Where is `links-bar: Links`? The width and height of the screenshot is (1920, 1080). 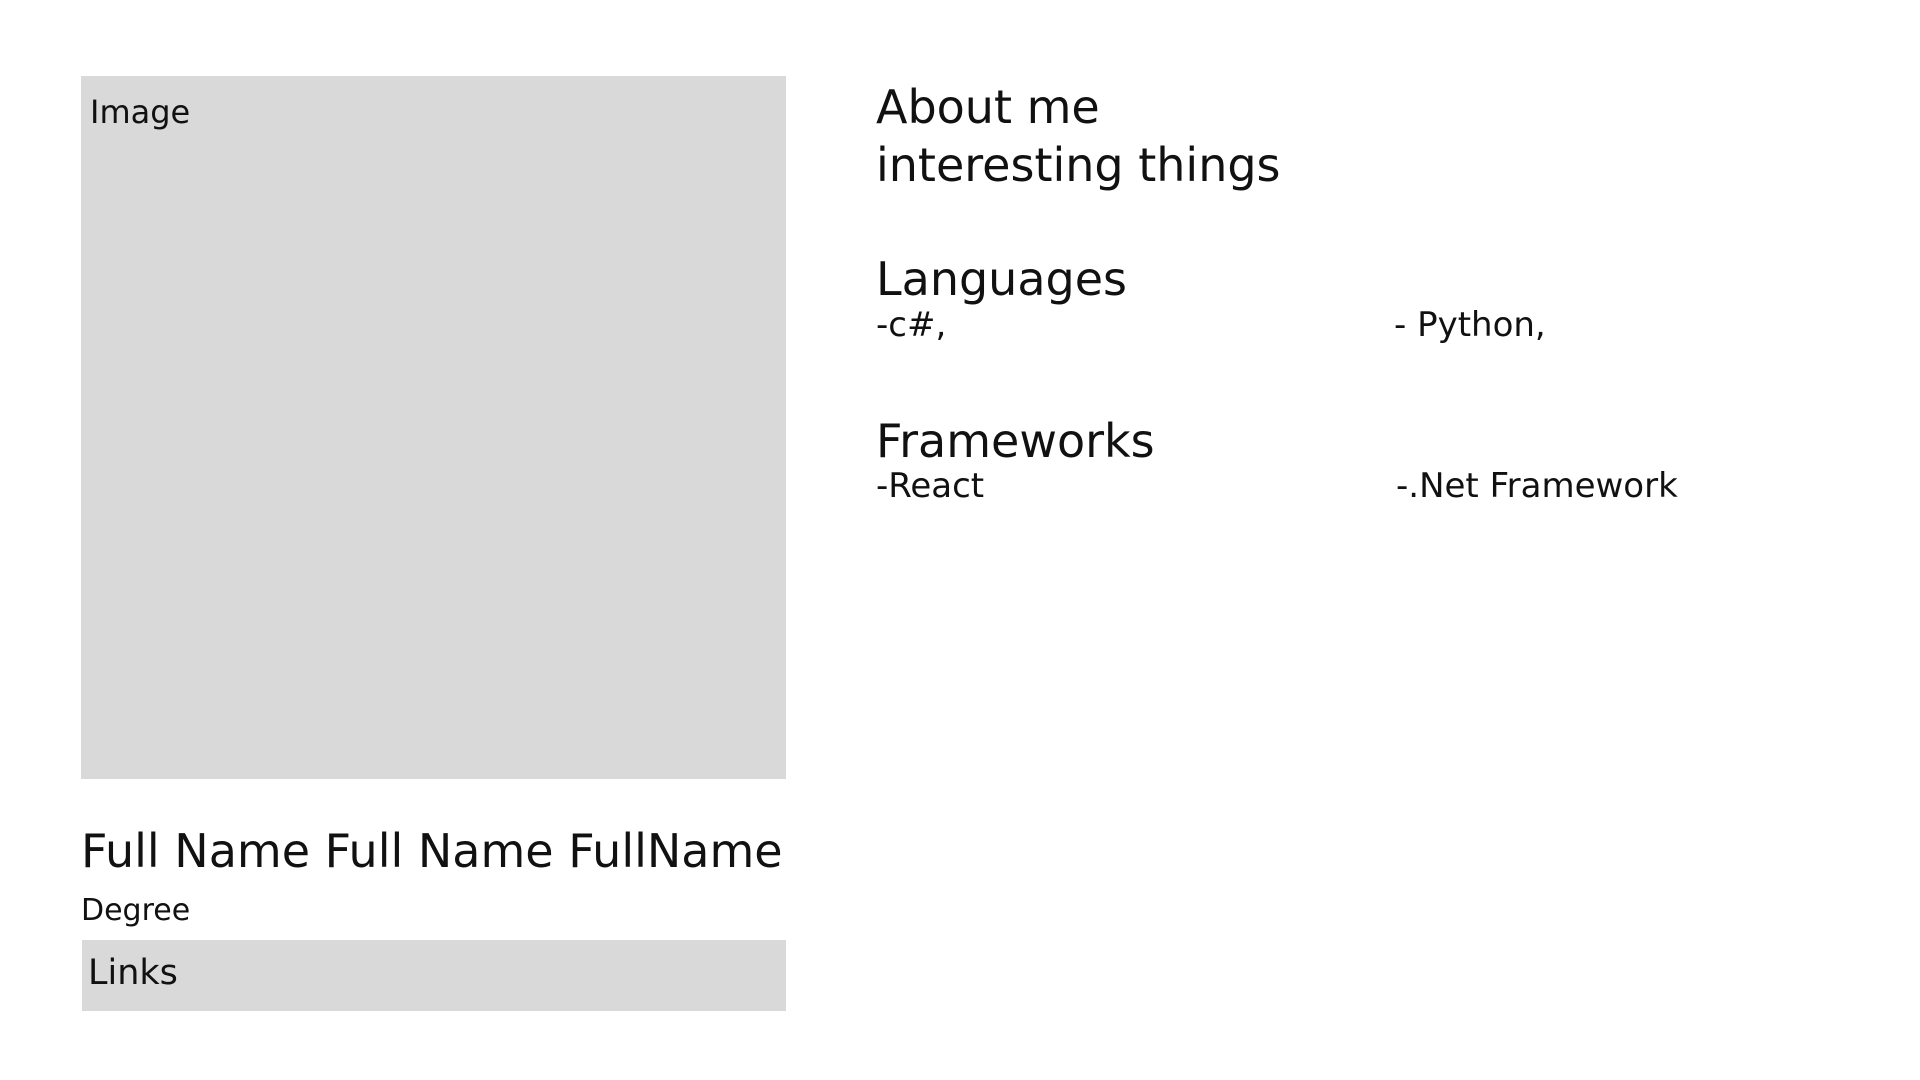 links-bar: Links is located at coordinates (434, 975).